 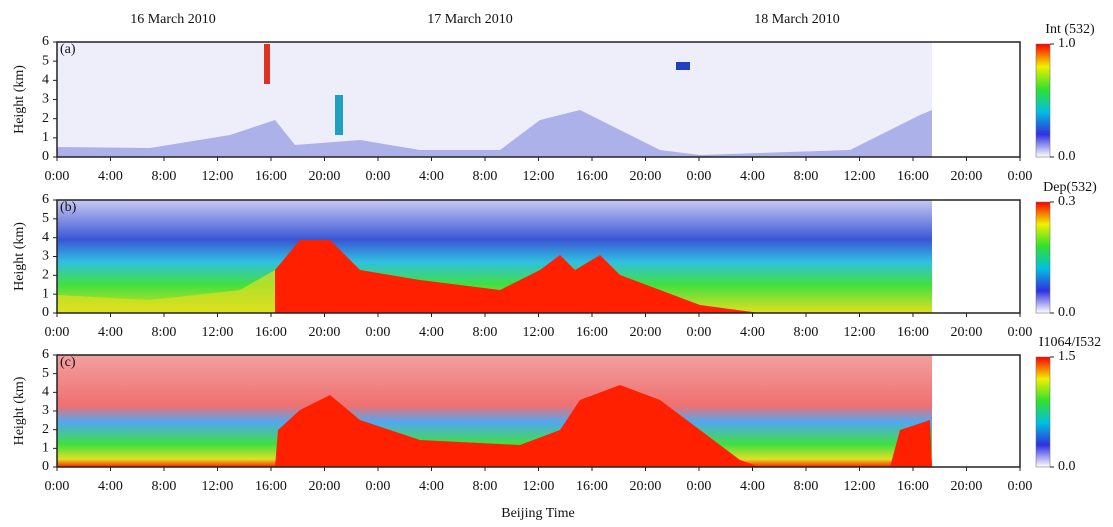 What do you see at coordinates (1067, 356) in the screenshot?
I see `colorbar-tick-label: 1.5` at bounding box center [1067, 356].